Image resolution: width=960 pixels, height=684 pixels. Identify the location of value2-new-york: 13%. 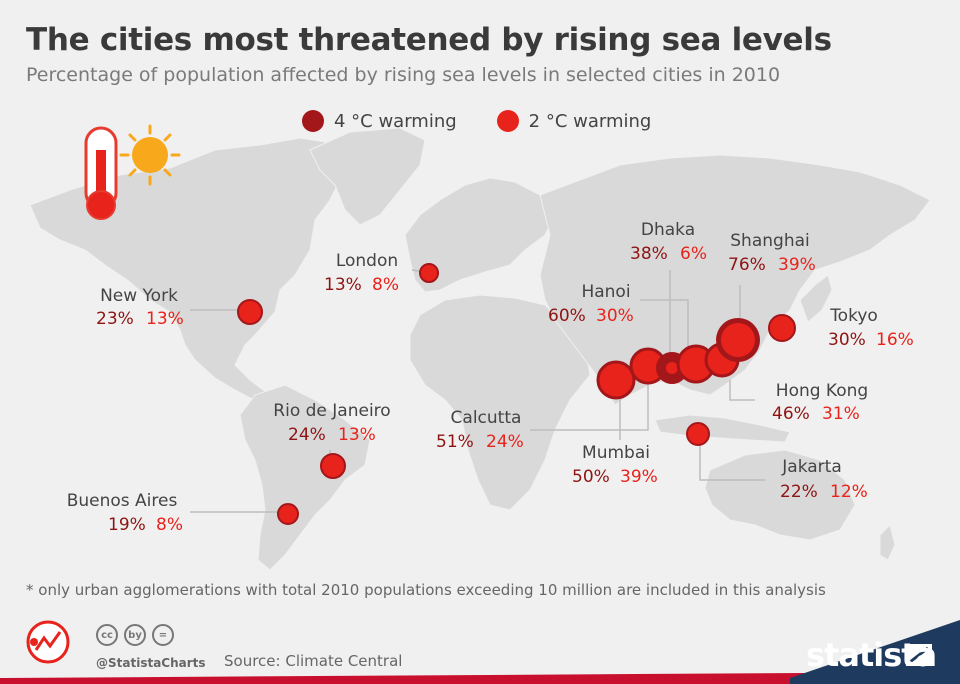
(165, 319).